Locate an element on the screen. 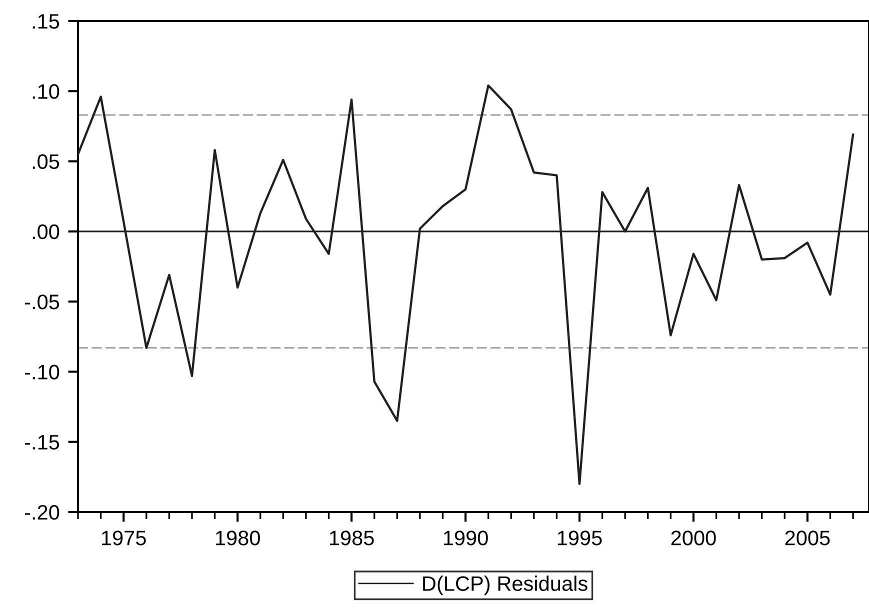 The image size is (869, 615). x-tick-label: 1990 is located at coordinates (466, 538).